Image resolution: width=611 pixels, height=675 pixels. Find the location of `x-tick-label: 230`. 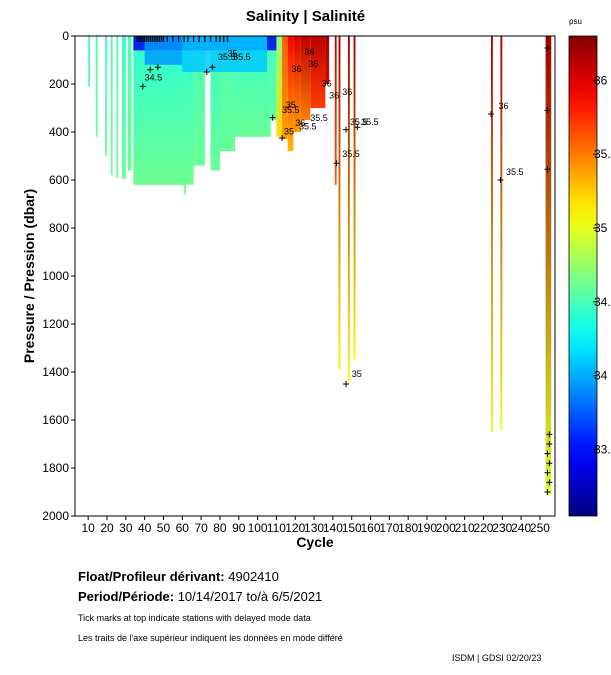

x-tick-label: 230 is located at coordinates (502, 528).